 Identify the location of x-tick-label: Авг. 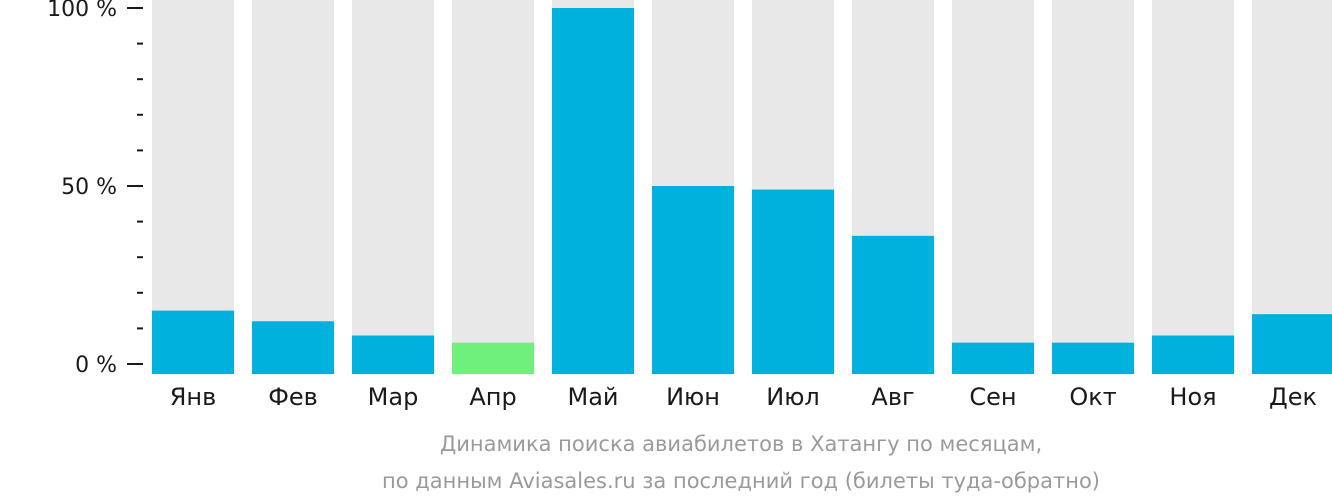
(892, 397).